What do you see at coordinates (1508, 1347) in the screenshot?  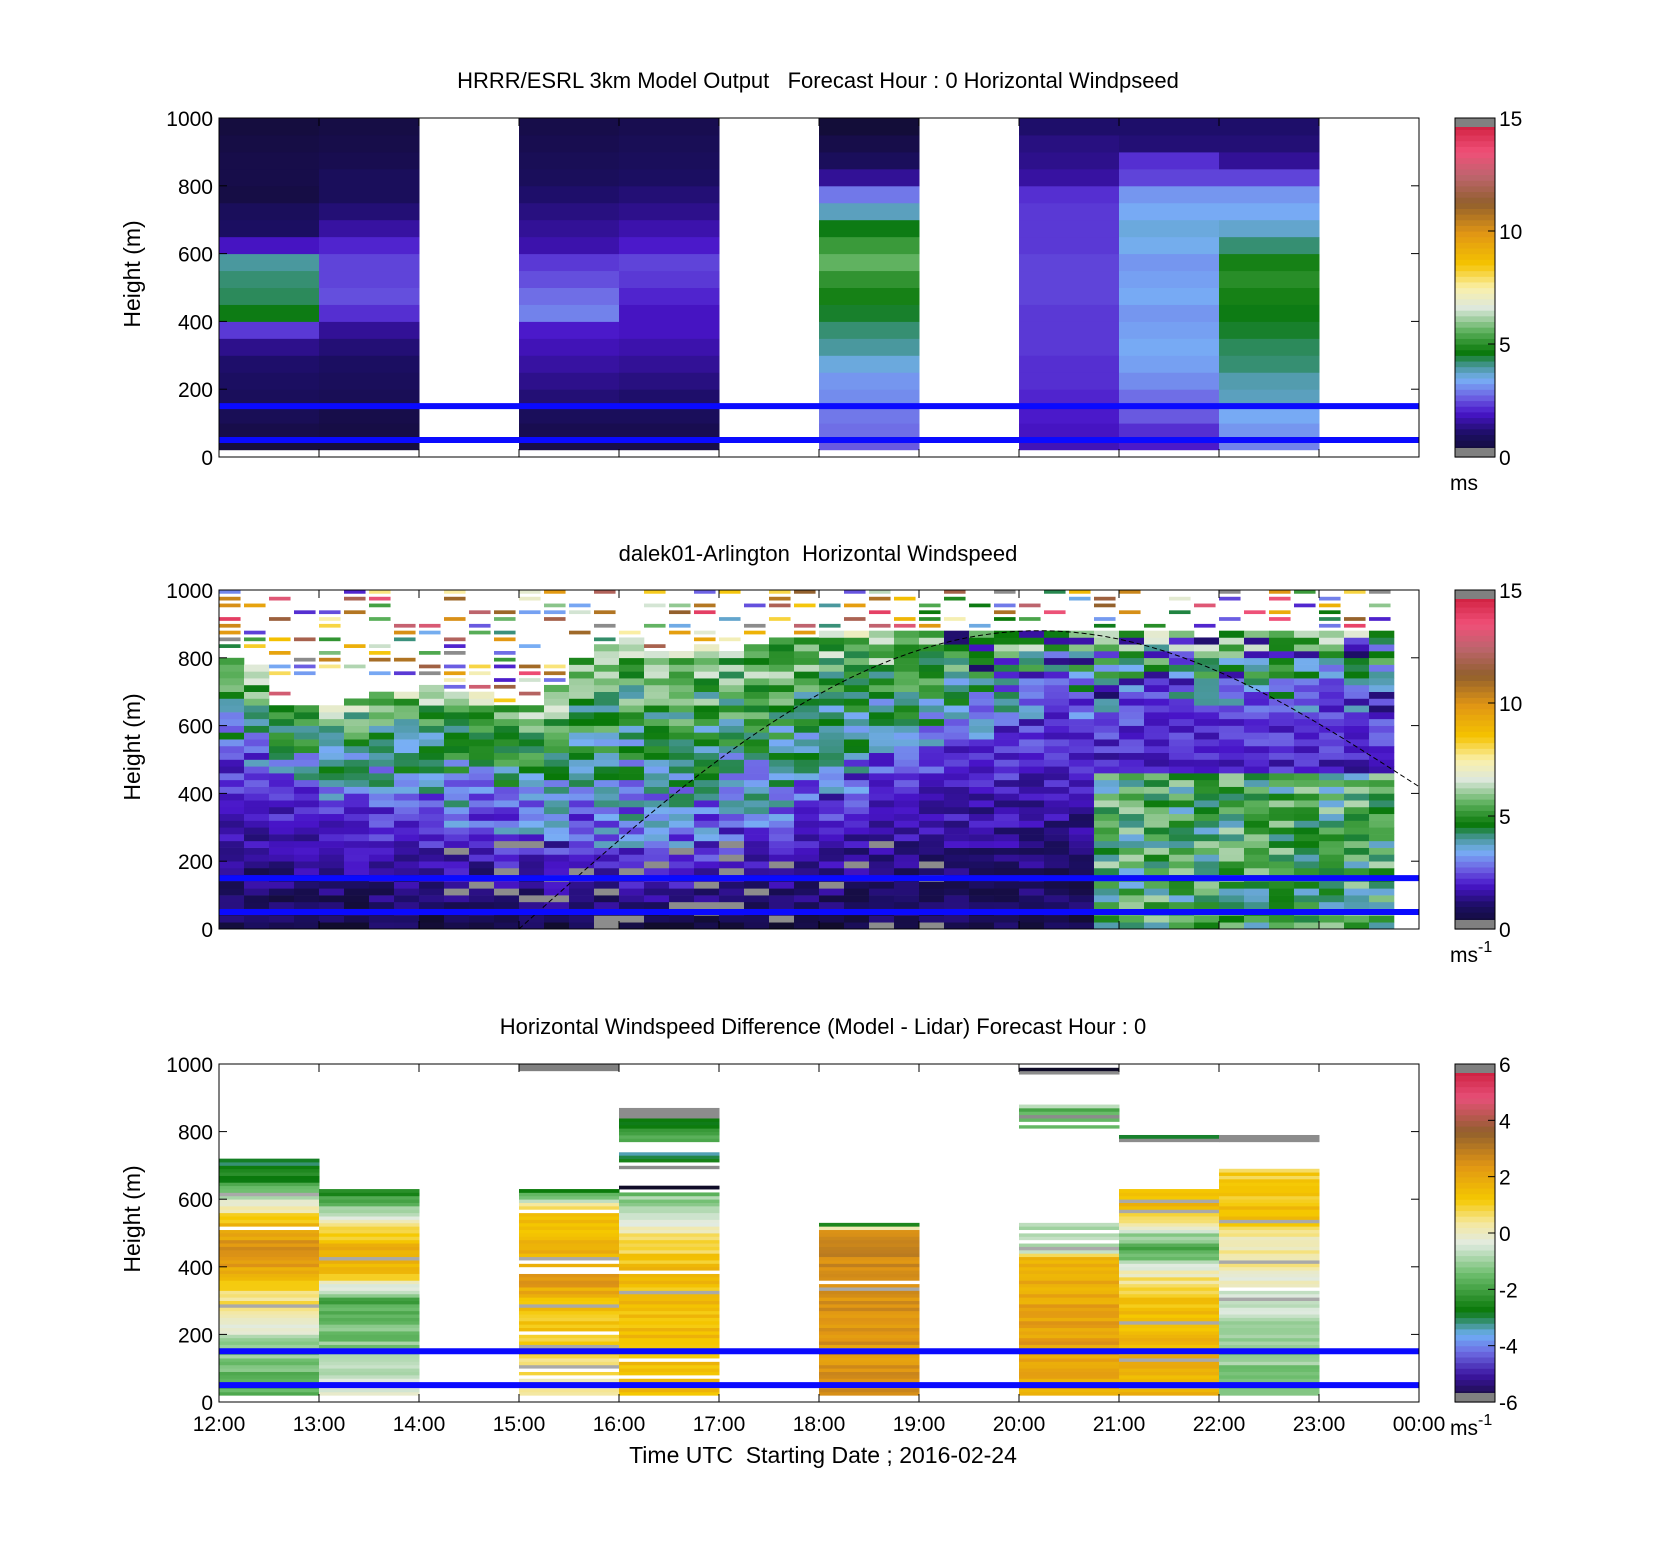 I see `colorbar-tick-label: -4` at bounding box center [1508, 1347].